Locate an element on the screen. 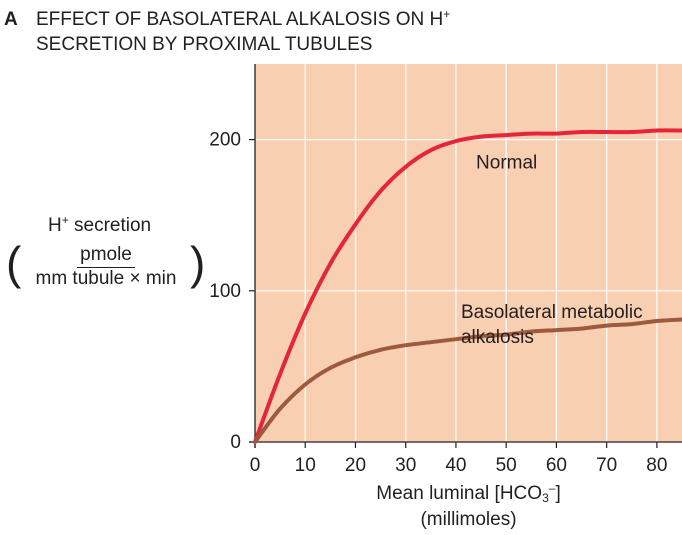 The height and width of the screenshot is (535, 682). y-label-numerator: pmole is located at coordinates (106, 256).